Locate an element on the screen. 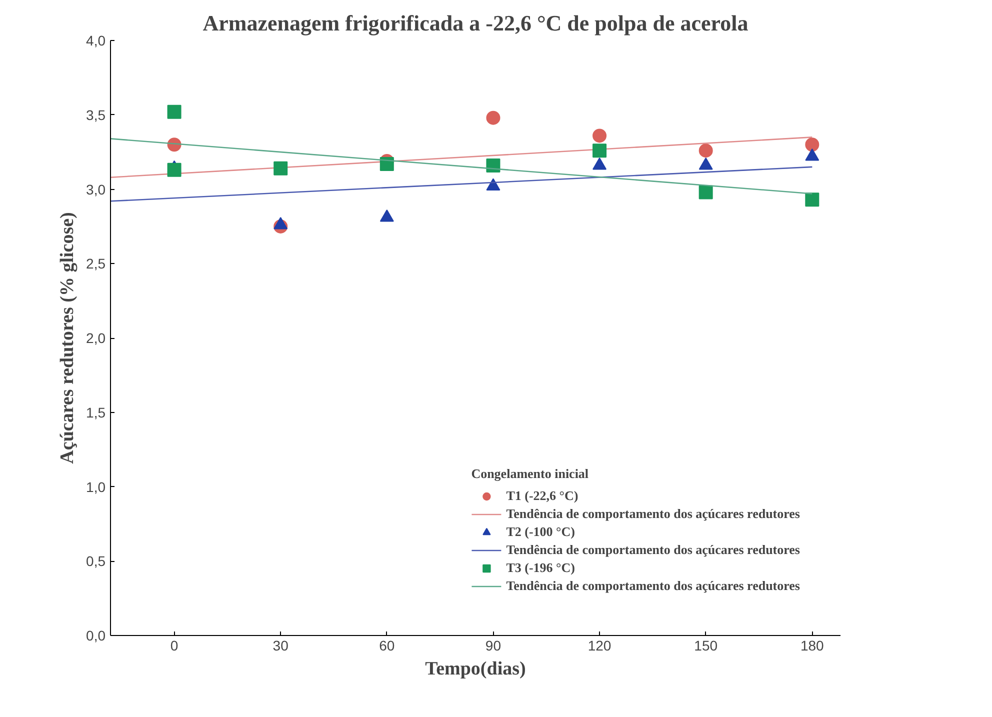 The width and height of the screenshot is (992, 717). y-tick-label: 2,5 is located at coordinates (96, 264).